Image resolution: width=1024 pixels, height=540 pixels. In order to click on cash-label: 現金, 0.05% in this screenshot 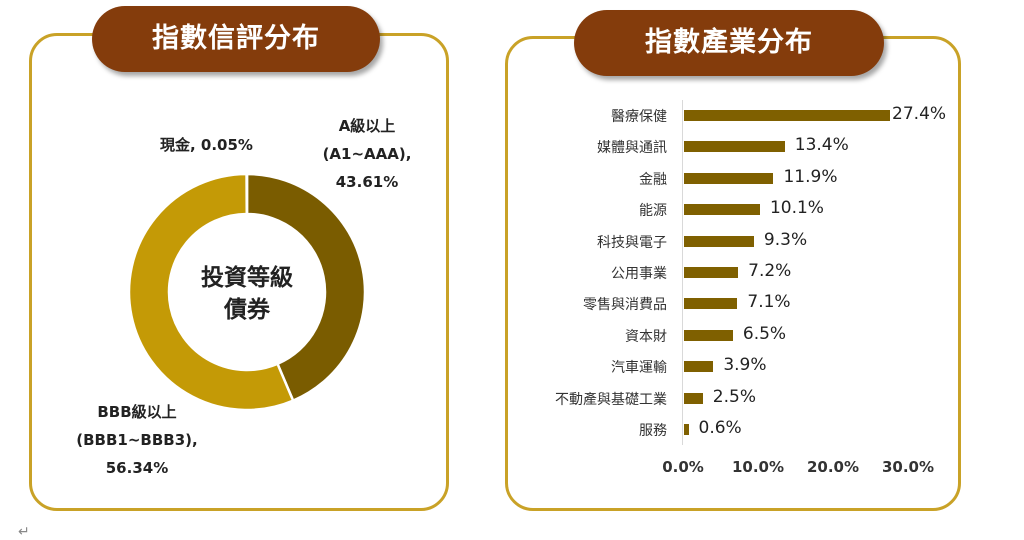, I will do `click(206, 145)`.